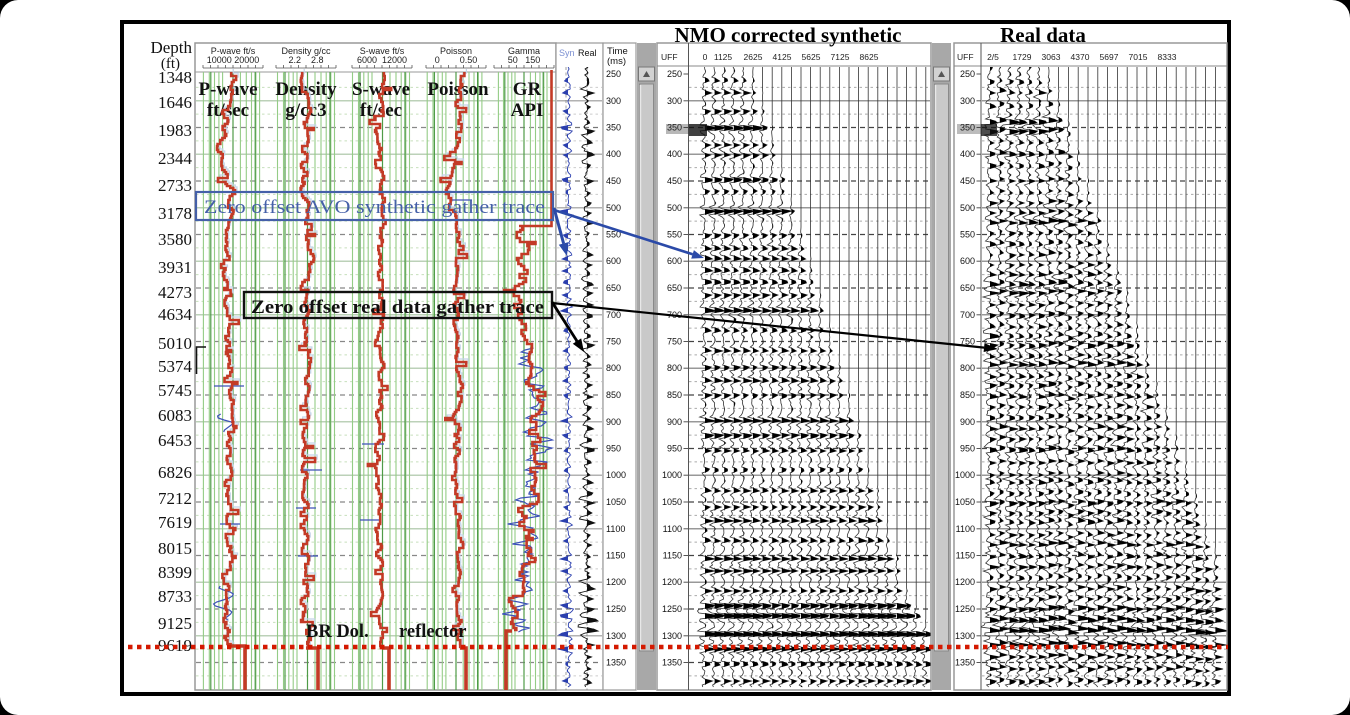 Image resolution: width=1350 pixels, height=715 pixels. Describe the element at coordinates (175, 415) in the screenshot. I see `svg-text: 6083` at that location.